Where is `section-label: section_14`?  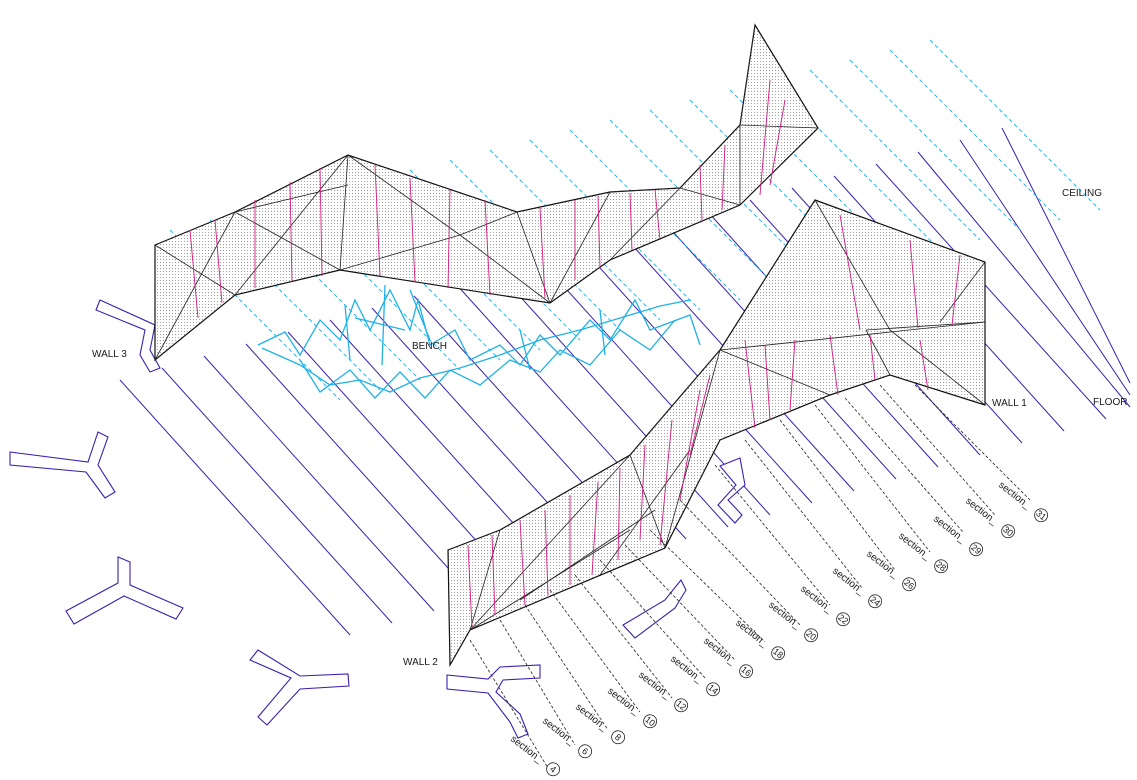
section-label: section_14 is located at coordinates (694, 675).